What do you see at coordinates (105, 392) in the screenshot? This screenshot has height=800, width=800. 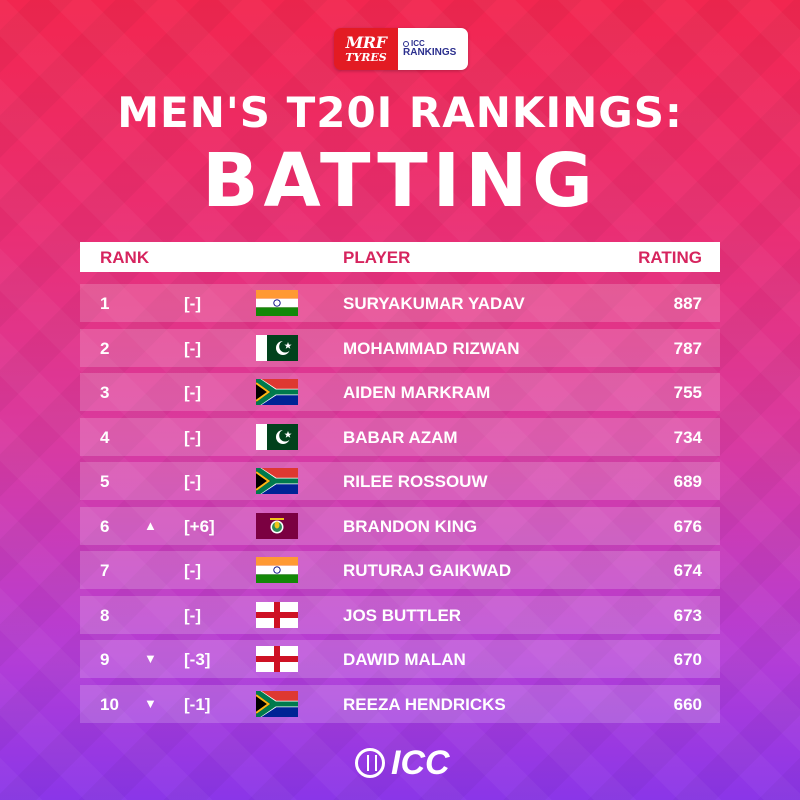 I see `rank-cell: 3` at bounding box center [105, 392].